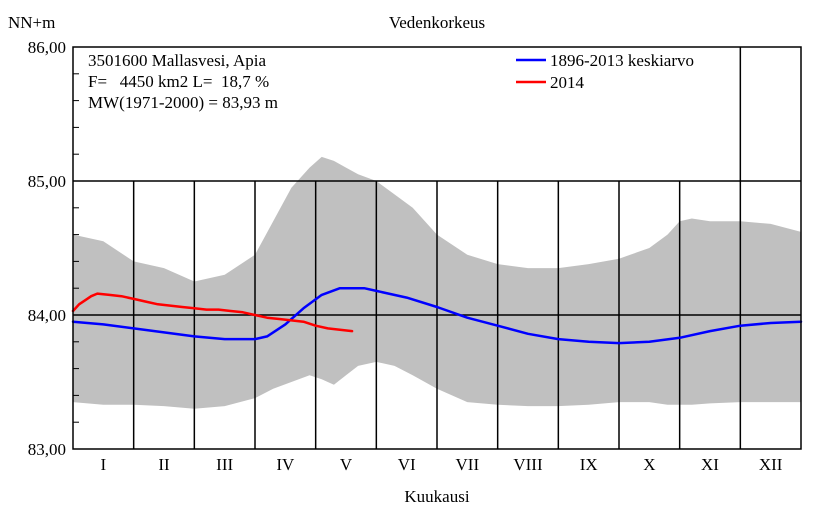 The image size is (840, 520). I want to click on legend-label-2014: 2014, so click(567, 82).